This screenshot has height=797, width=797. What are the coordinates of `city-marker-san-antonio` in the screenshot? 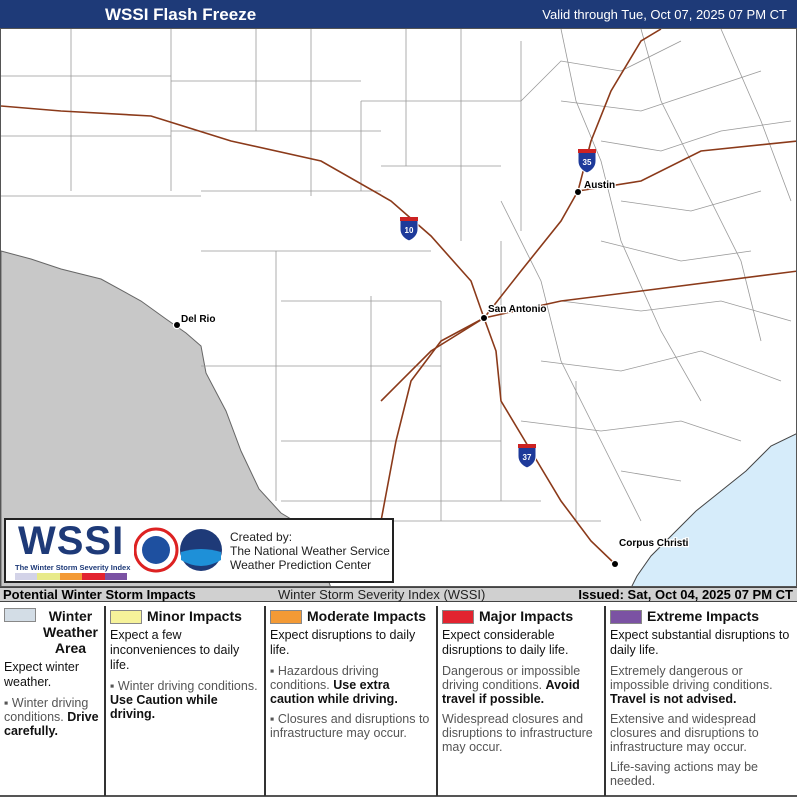 It's located at (484, 318).